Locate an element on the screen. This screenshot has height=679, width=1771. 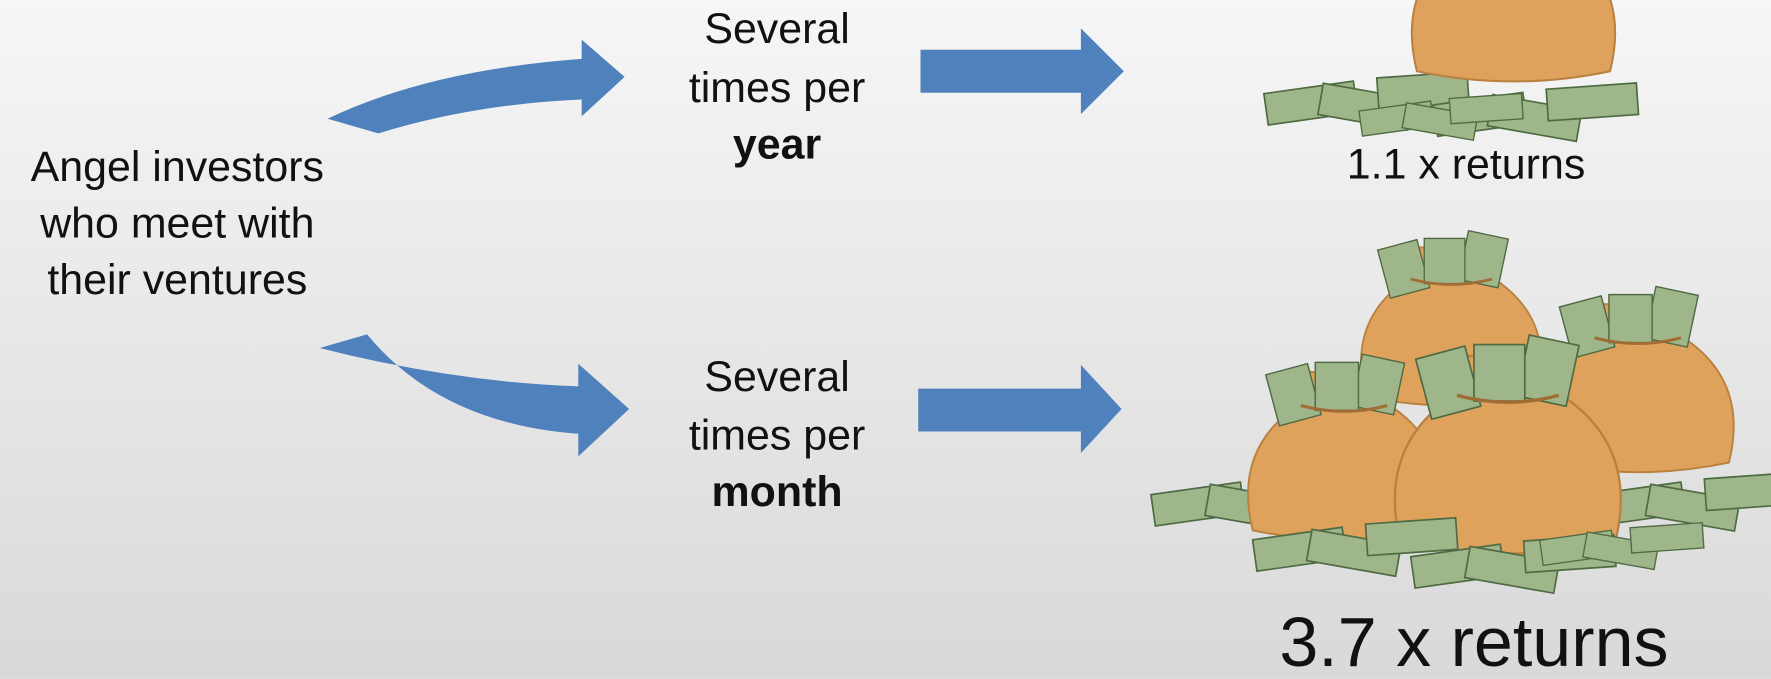
frequency-emphasis: month is located at coordinates (777, 492).